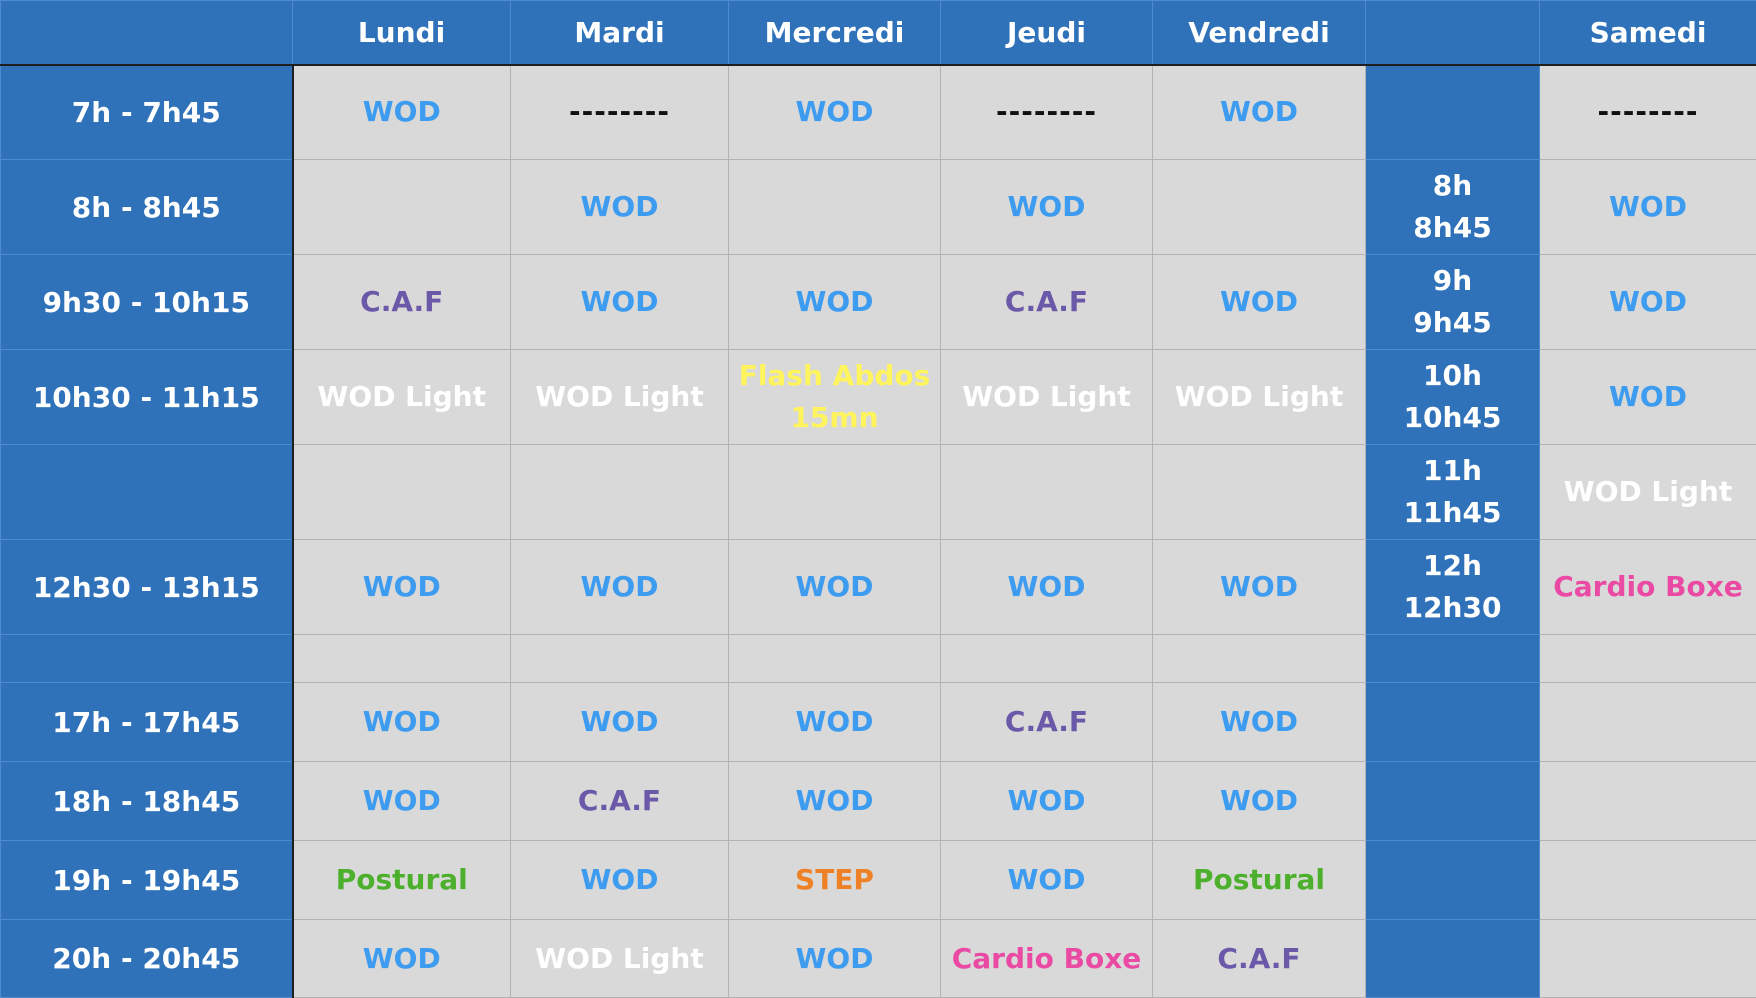 The image size is (1756, 998). I want to click on saturday-time-end: 8h45, so click(1452, 227).